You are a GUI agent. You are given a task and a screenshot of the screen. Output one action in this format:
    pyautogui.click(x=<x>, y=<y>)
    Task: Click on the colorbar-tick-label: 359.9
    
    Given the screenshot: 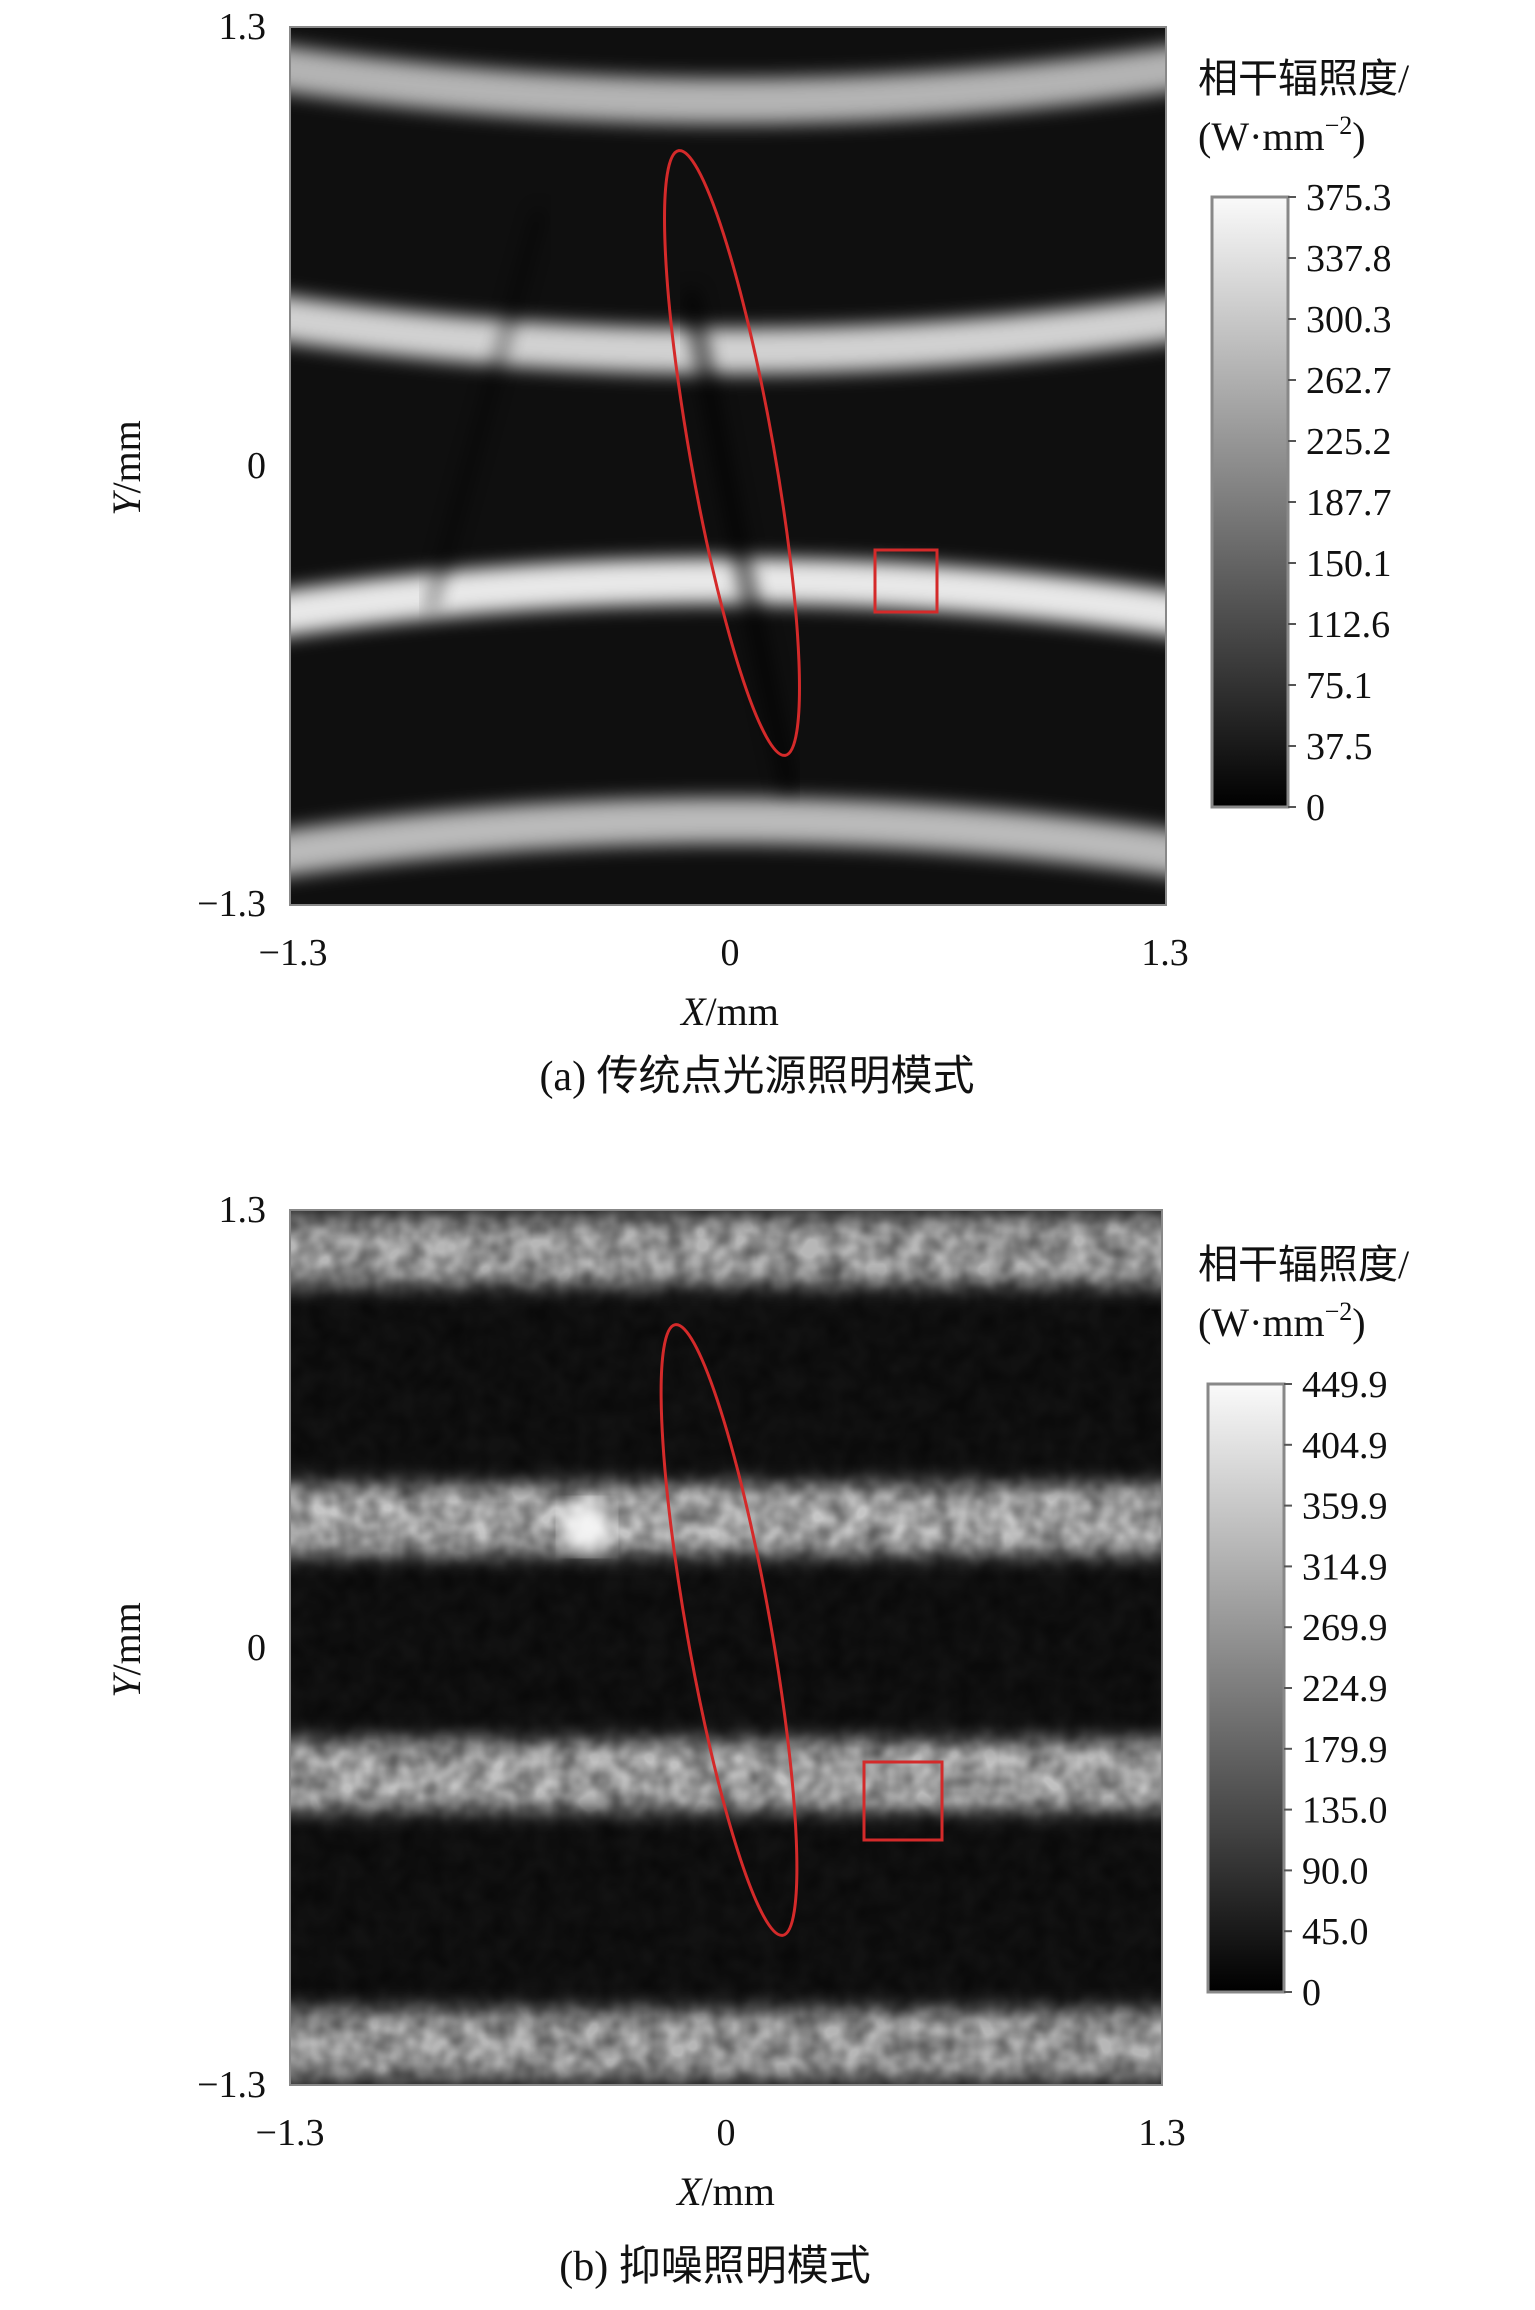 What is the action you would take?
    pyautogui.click(x=1345, y=1507)
    